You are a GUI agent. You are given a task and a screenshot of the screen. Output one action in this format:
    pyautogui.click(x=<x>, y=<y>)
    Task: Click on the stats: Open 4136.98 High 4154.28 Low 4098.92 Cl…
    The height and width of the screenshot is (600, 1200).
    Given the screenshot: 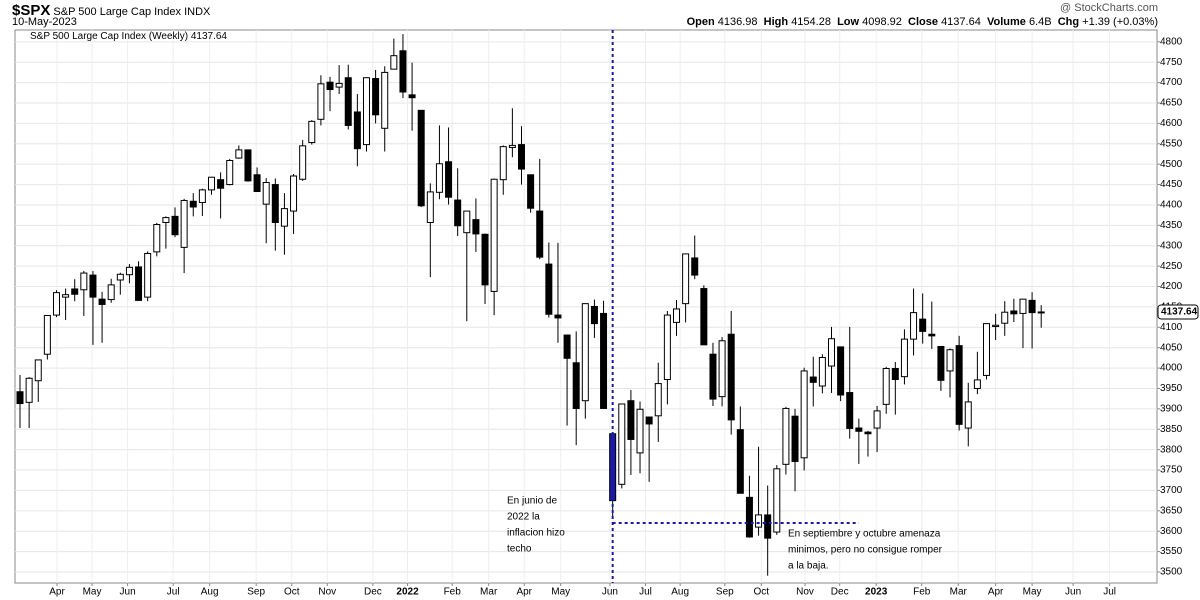 What is the action you would take?
    pyautogui.click(x=922, y=22)
    